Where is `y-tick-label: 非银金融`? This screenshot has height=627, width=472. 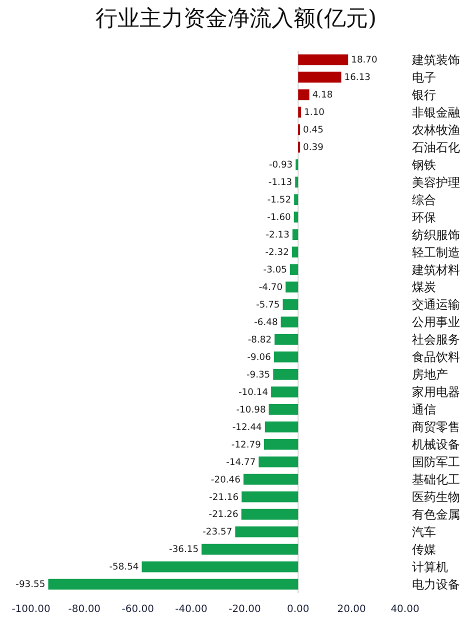 y-tick-label: 非银金融 is located at coordinates (436, 112).